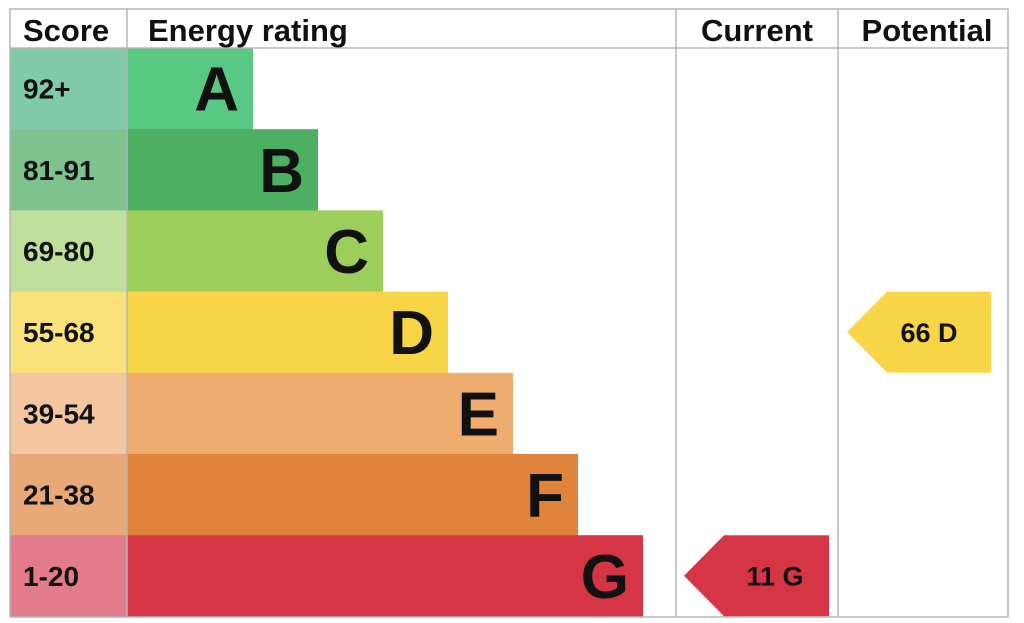 The width and height of the screenshot is (1024, 623). Describe the element at coordinates (248, 30) in the screenshot. I see `energy-rating-header: Energy rating` at that location.